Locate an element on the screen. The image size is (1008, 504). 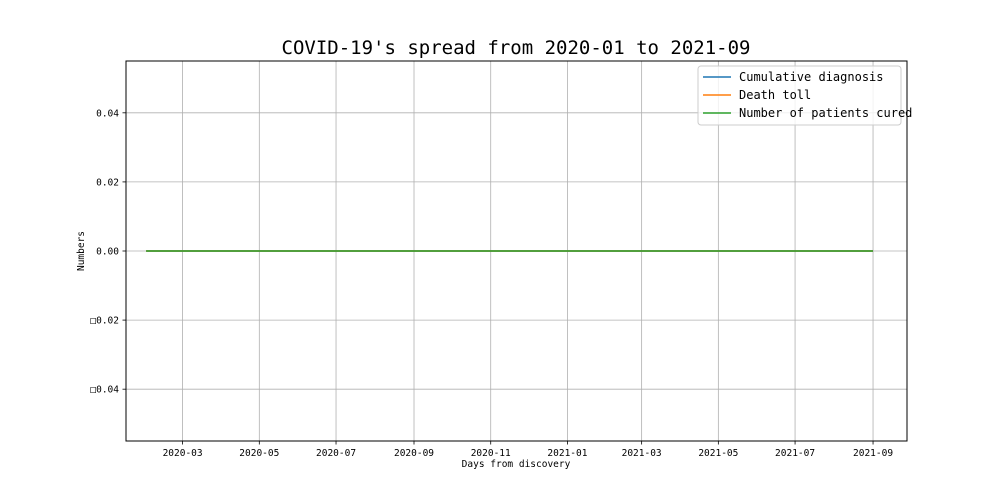
x-tick-label: 2020-05 is located at coordinates (259, 453).